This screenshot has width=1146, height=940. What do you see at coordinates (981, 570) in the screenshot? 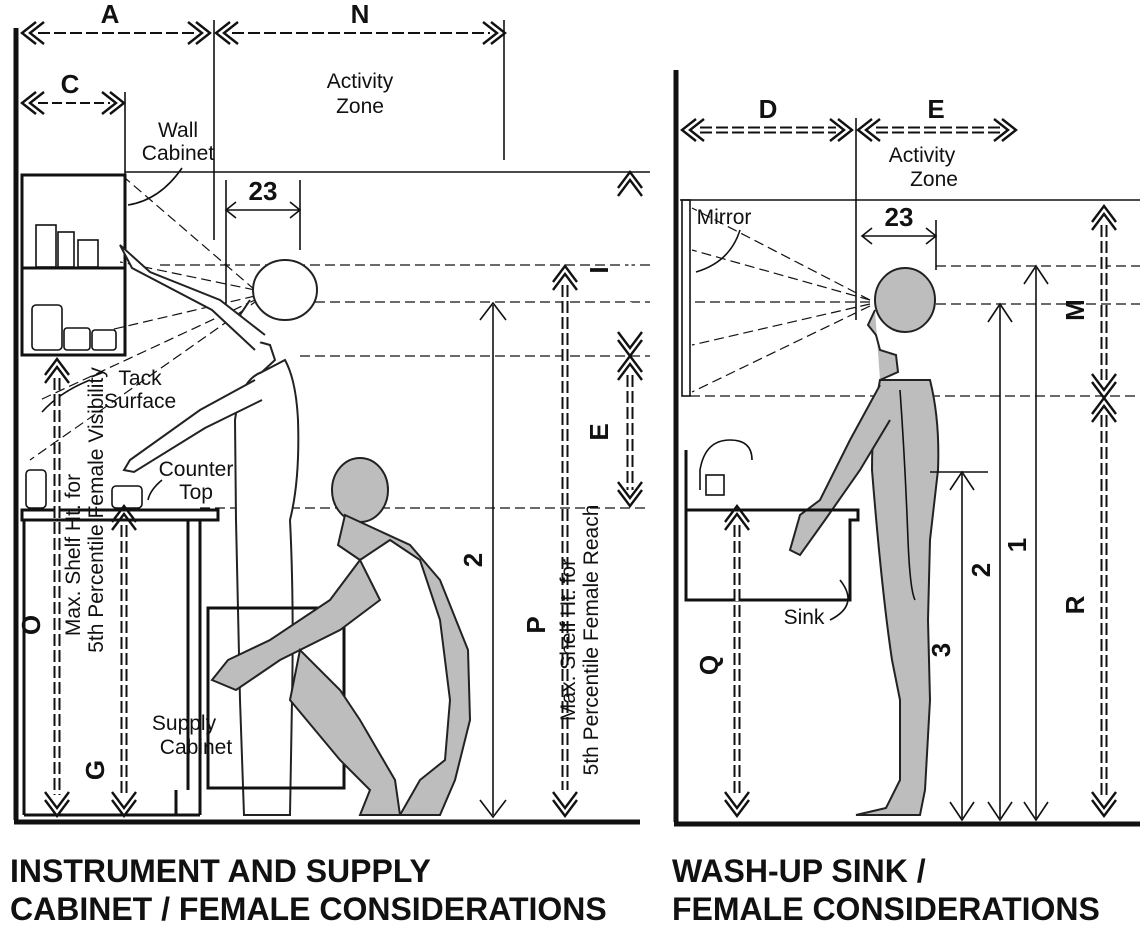
I see `label-2-right: 2` at bounding box center [981, 570].